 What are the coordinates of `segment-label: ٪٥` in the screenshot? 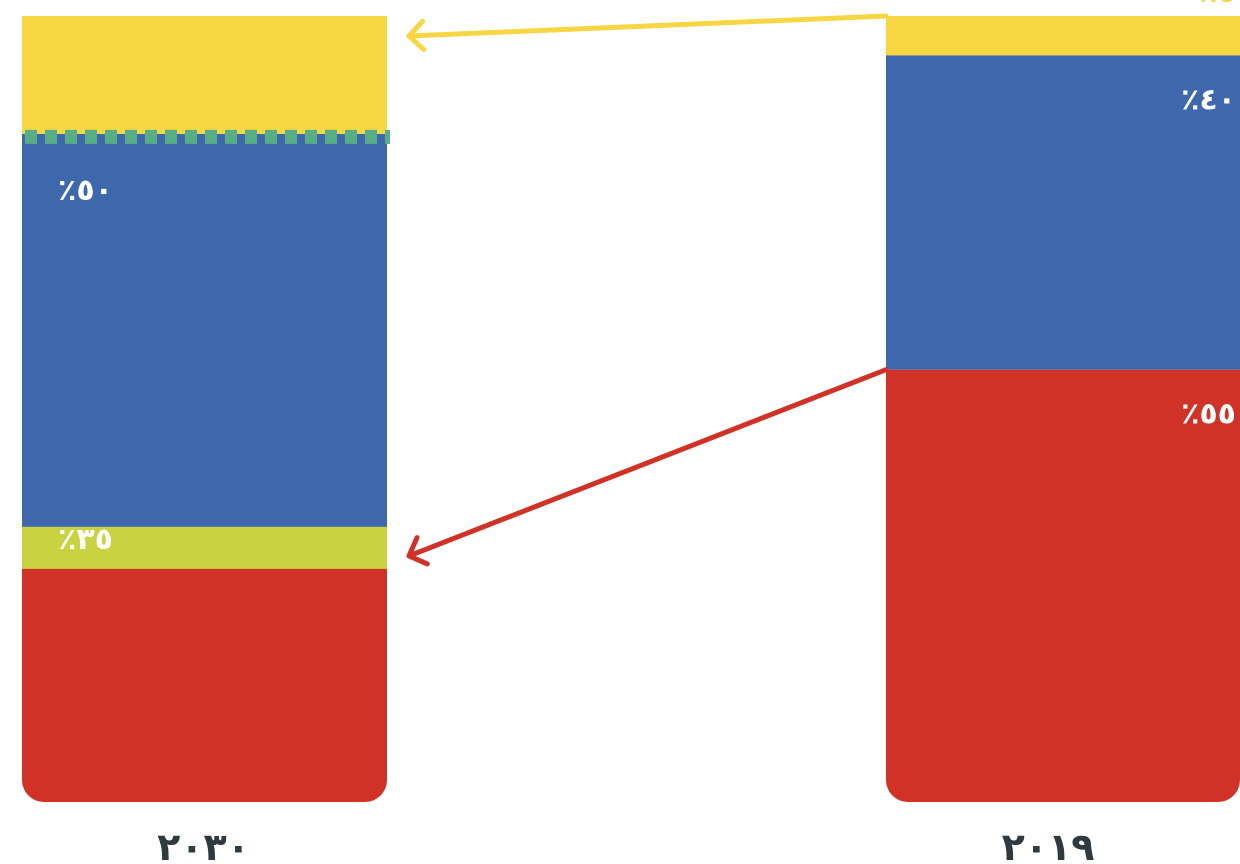 It's located at (1217, 5).